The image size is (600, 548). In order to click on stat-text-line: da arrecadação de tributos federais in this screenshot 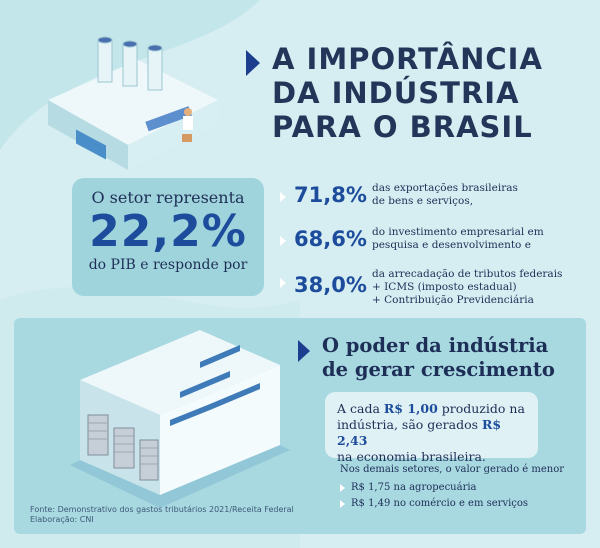, I will do `click(467, 274)`.